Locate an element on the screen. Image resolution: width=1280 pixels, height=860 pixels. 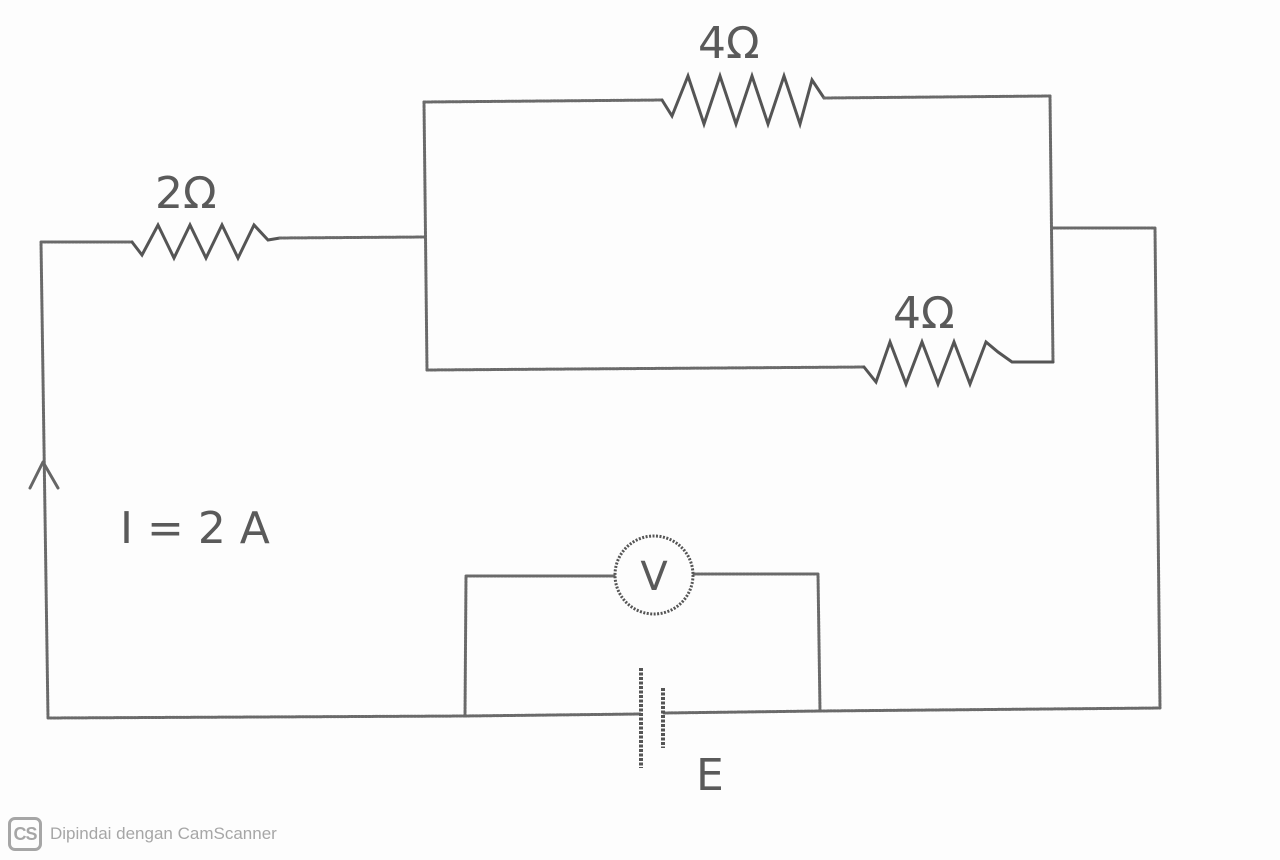
label-resistor-4-ohm-top: 4Ω is located at coordinates (729, 43).